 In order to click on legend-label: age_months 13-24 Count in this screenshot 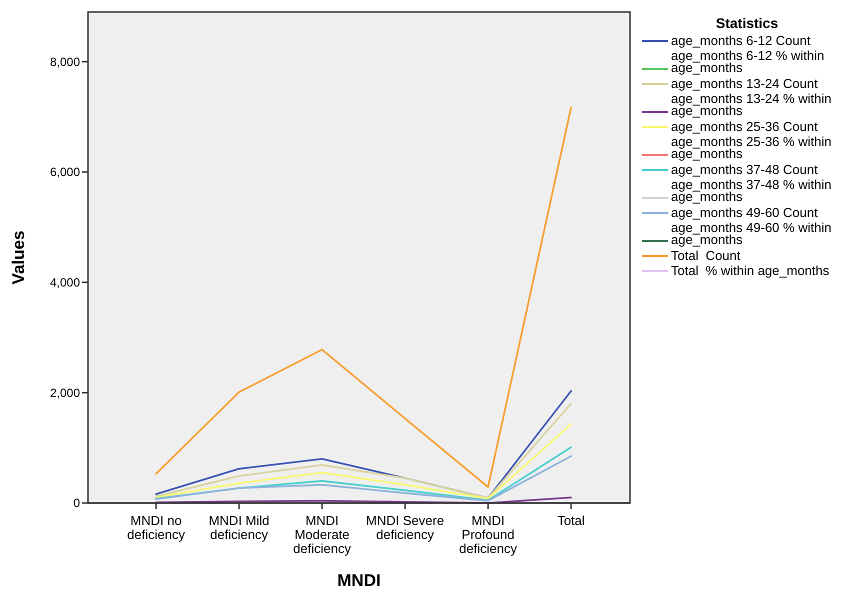, I will do `click(744, 83)`.